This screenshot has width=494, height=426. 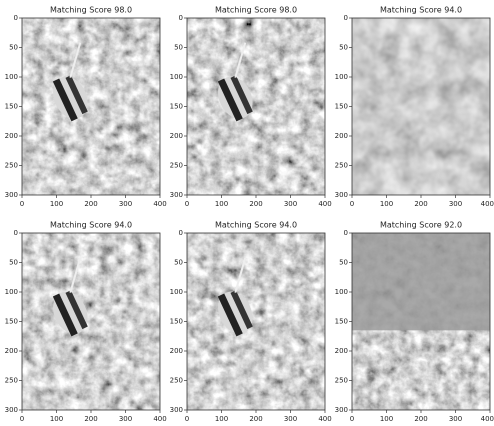 What do you see at coordinates (421, 225) in the screenshot?
I see `panel-title: Matching Score 92.0` at bounding box center [421, 225].